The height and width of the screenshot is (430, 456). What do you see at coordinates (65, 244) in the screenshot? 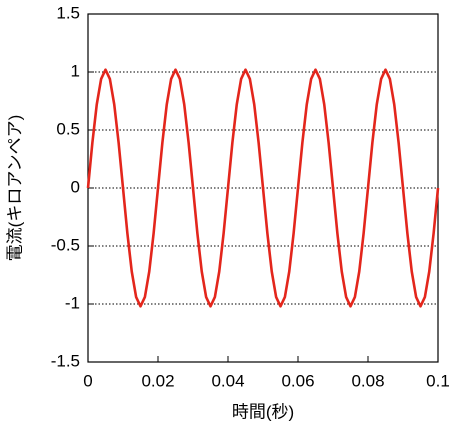
I see `y-tick-label: -0.5` at bounding box center [65, 244].